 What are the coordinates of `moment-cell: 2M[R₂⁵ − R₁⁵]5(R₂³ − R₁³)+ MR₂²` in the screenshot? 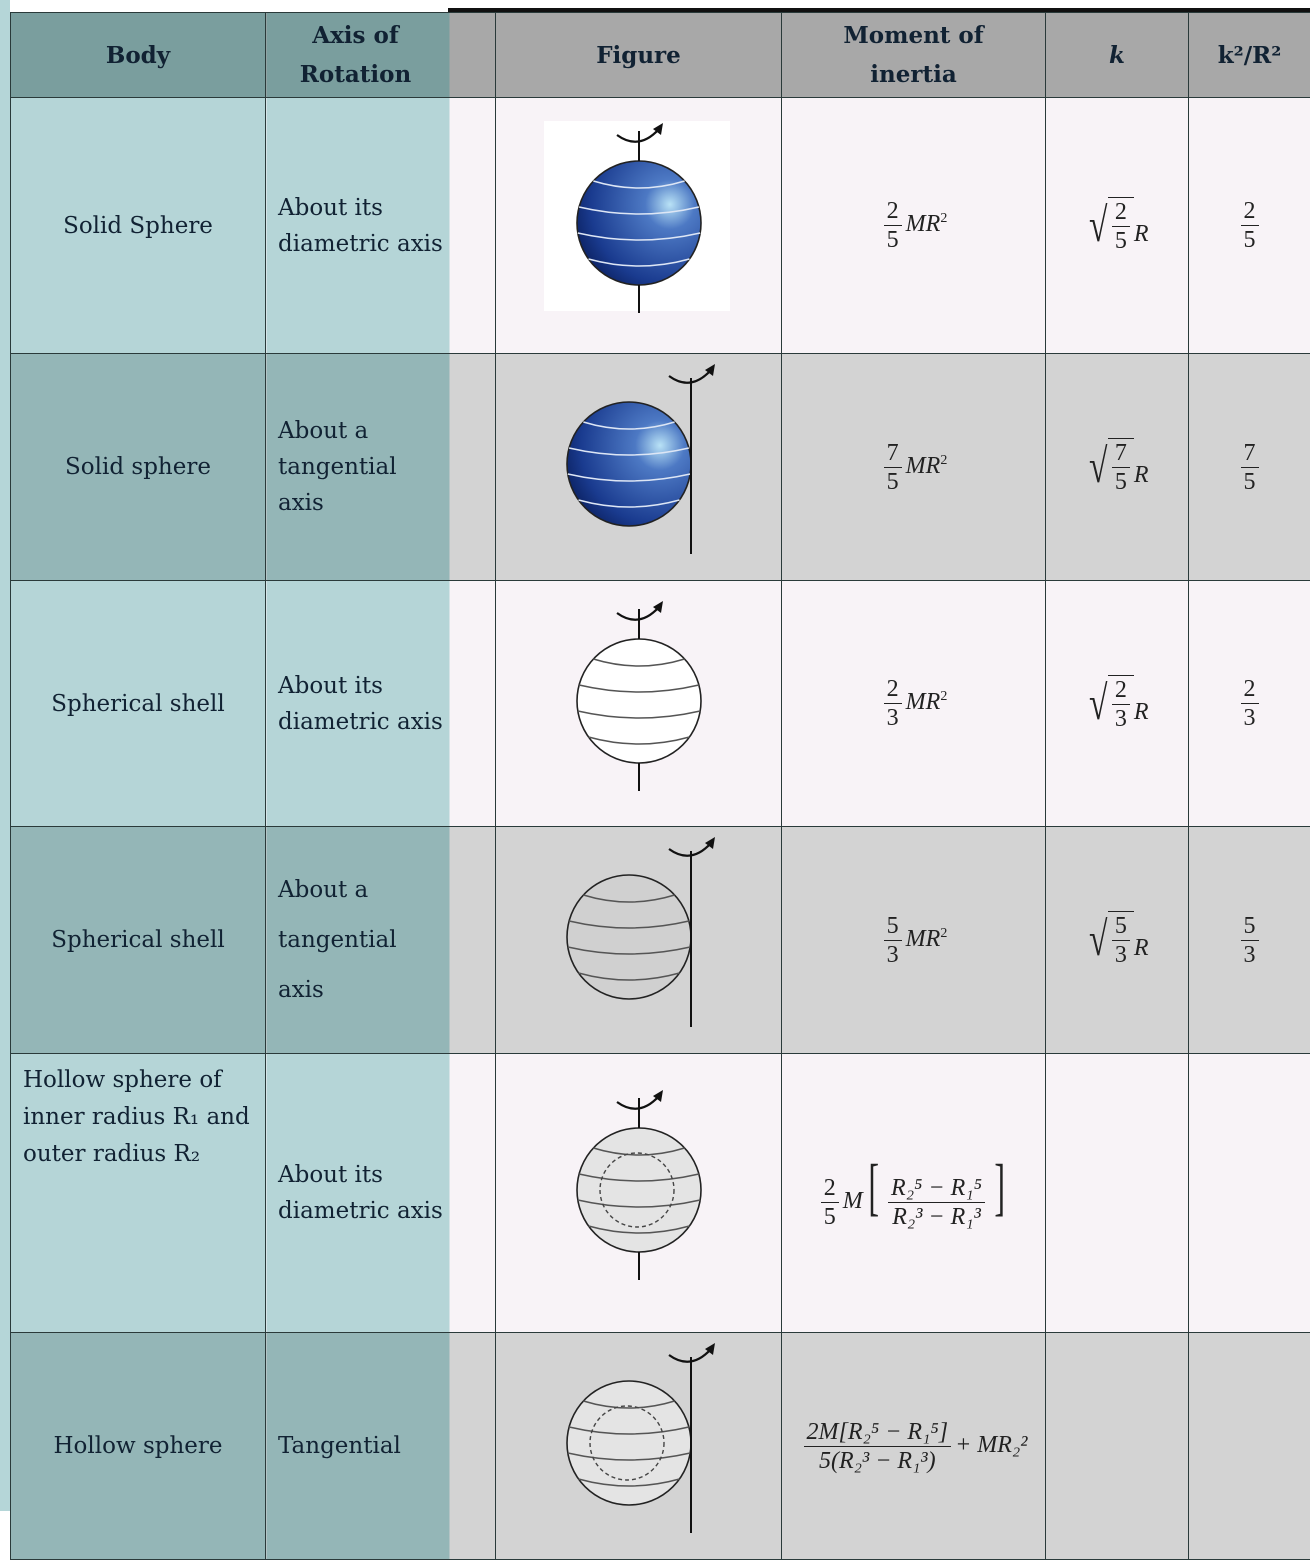 It's located at (914, 1446).